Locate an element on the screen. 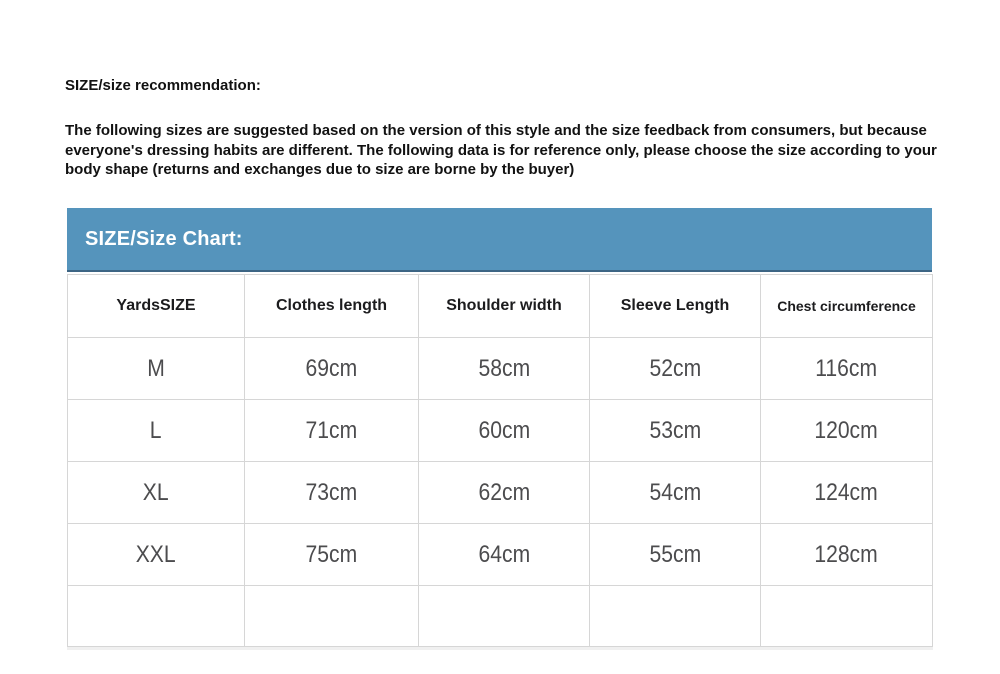  recommendation-heading: SIZE/size recommendation: is located at coordinates (163, 85).